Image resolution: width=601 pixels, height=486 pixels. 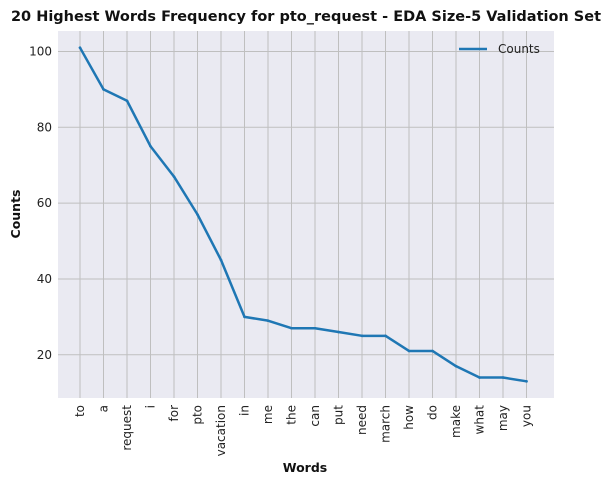 I want to click on x-tick-label: i, so click(x=151, y=406).